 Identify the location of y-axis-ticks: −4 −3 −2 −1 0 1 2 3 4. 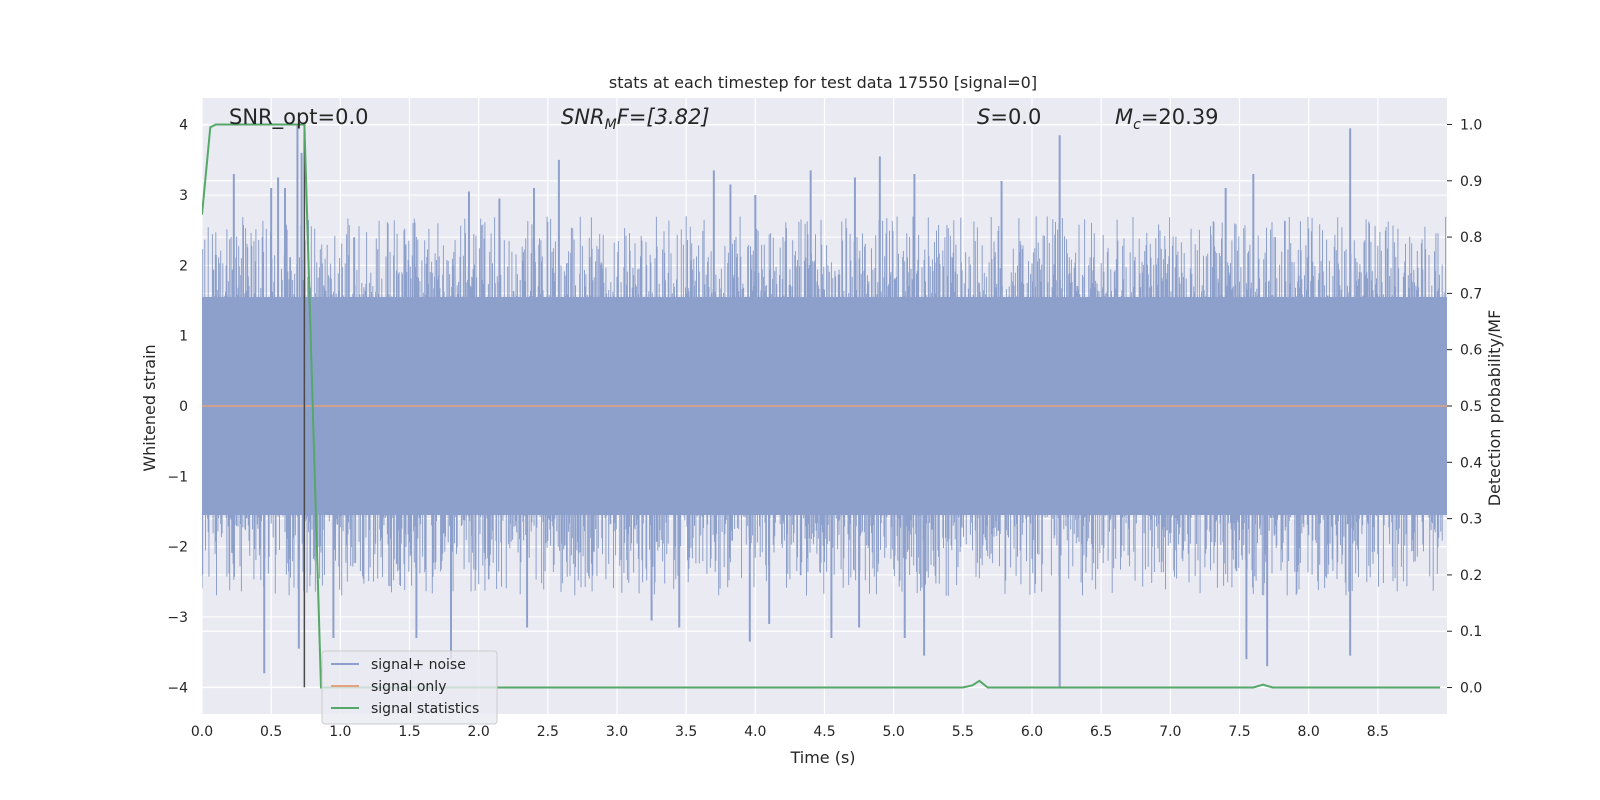
(177, 407).